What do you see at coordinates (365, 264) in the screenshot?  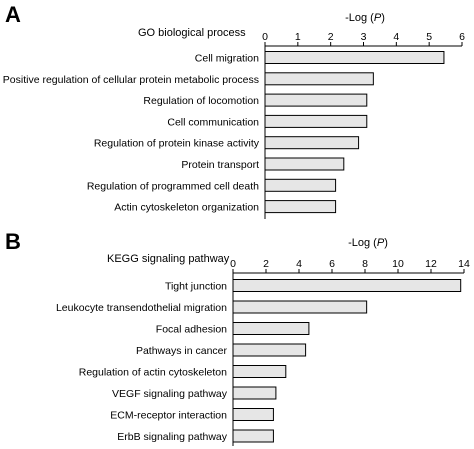 I see `panel-b-tick-label: 8` at bounding box center [365, 264].